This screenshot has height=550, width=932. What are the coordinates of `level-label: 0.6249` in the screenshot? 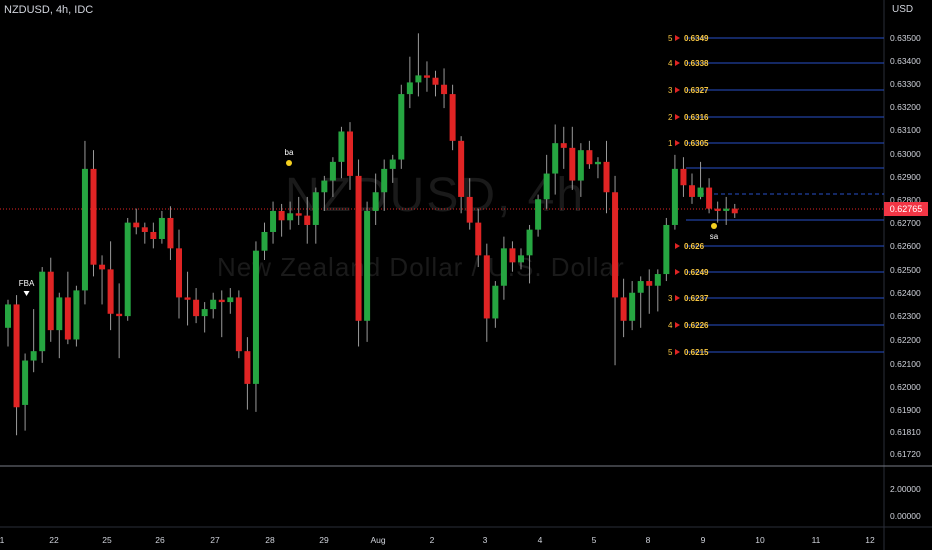 It's located at (696, 272).